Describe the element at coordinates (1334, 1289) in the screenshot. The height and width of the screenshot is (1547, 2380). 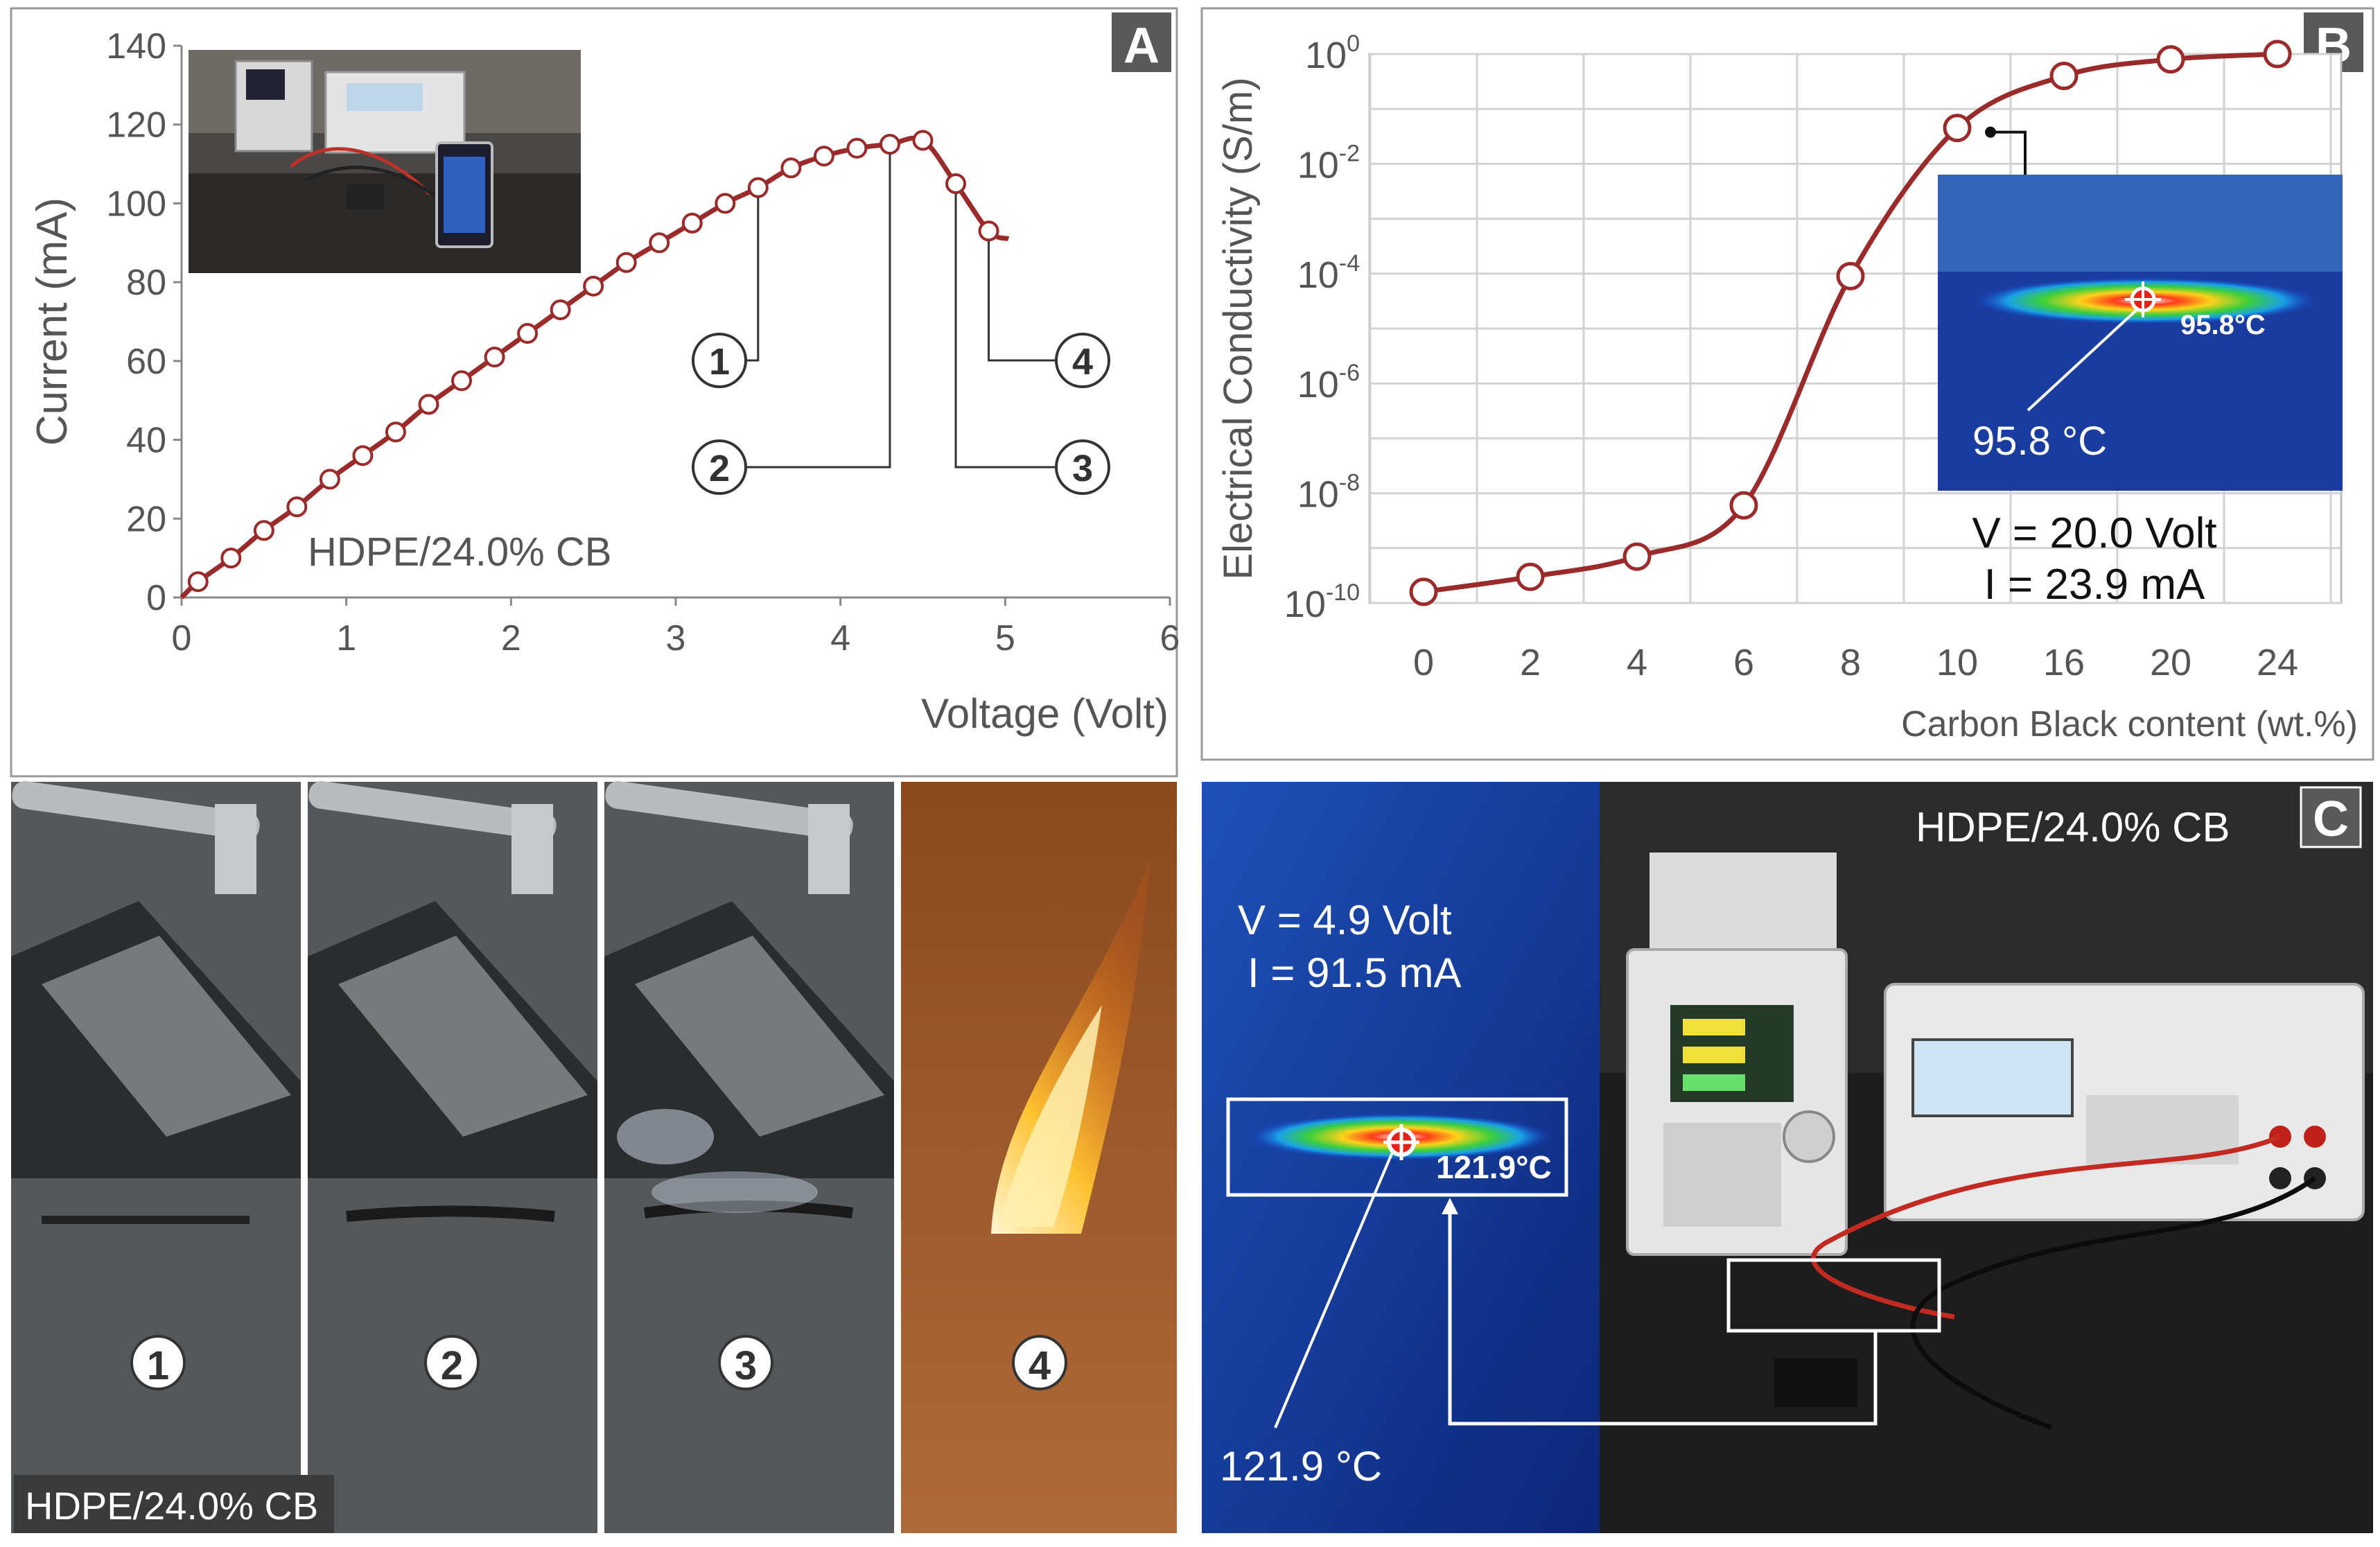
I see `thermal-pointer-c` at that location.